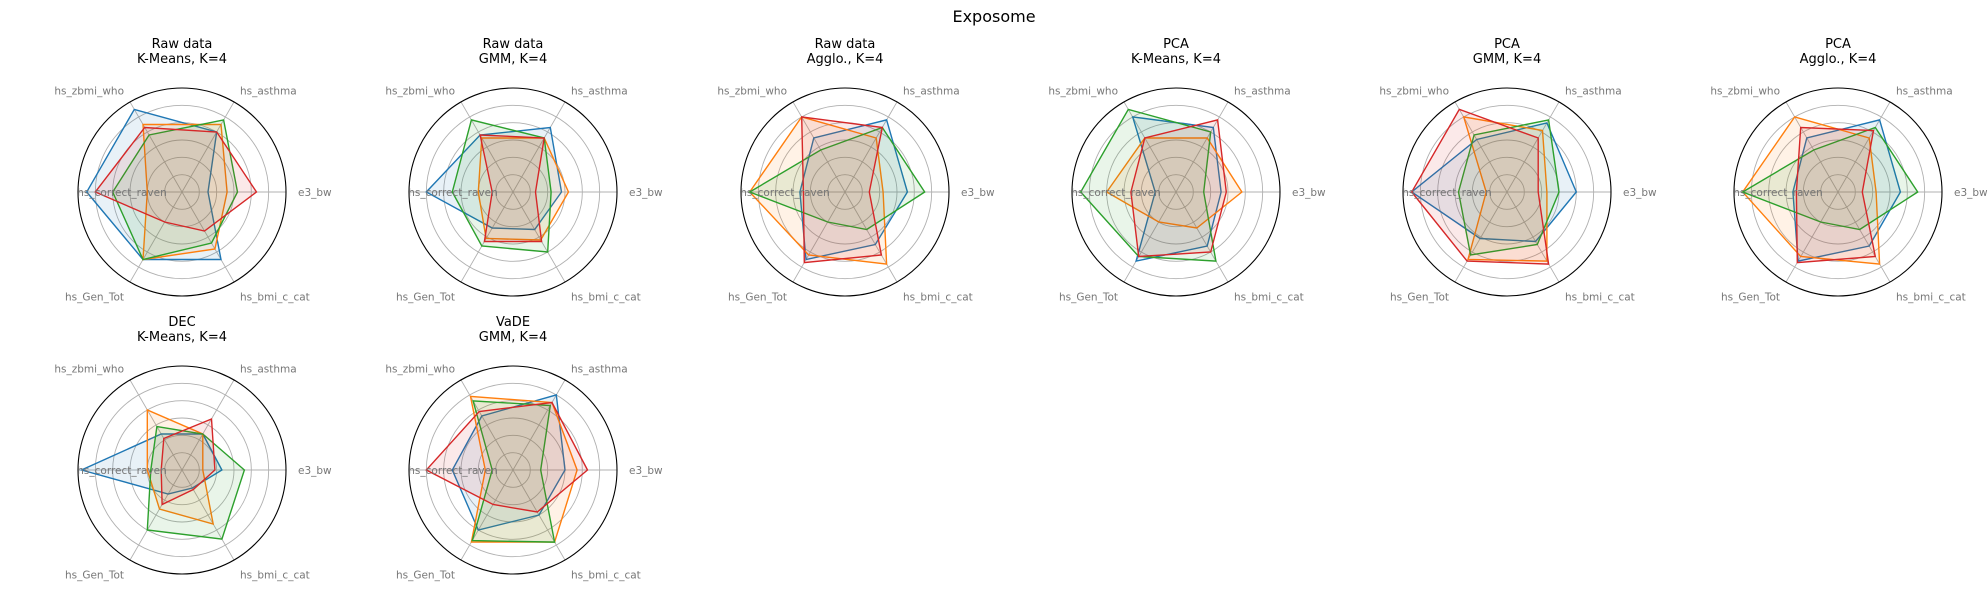  Describe the element at coordinates (1176, 52) in the screenshot. I see `subplot-title: PCA K-Means, K=4` at that location.